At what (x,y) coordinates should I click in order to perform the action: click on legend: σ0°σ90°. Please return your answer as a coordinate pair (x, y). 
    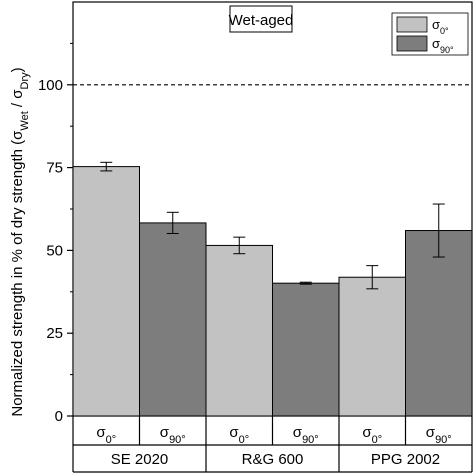
    Looking at the image, I should click on (430, 34).